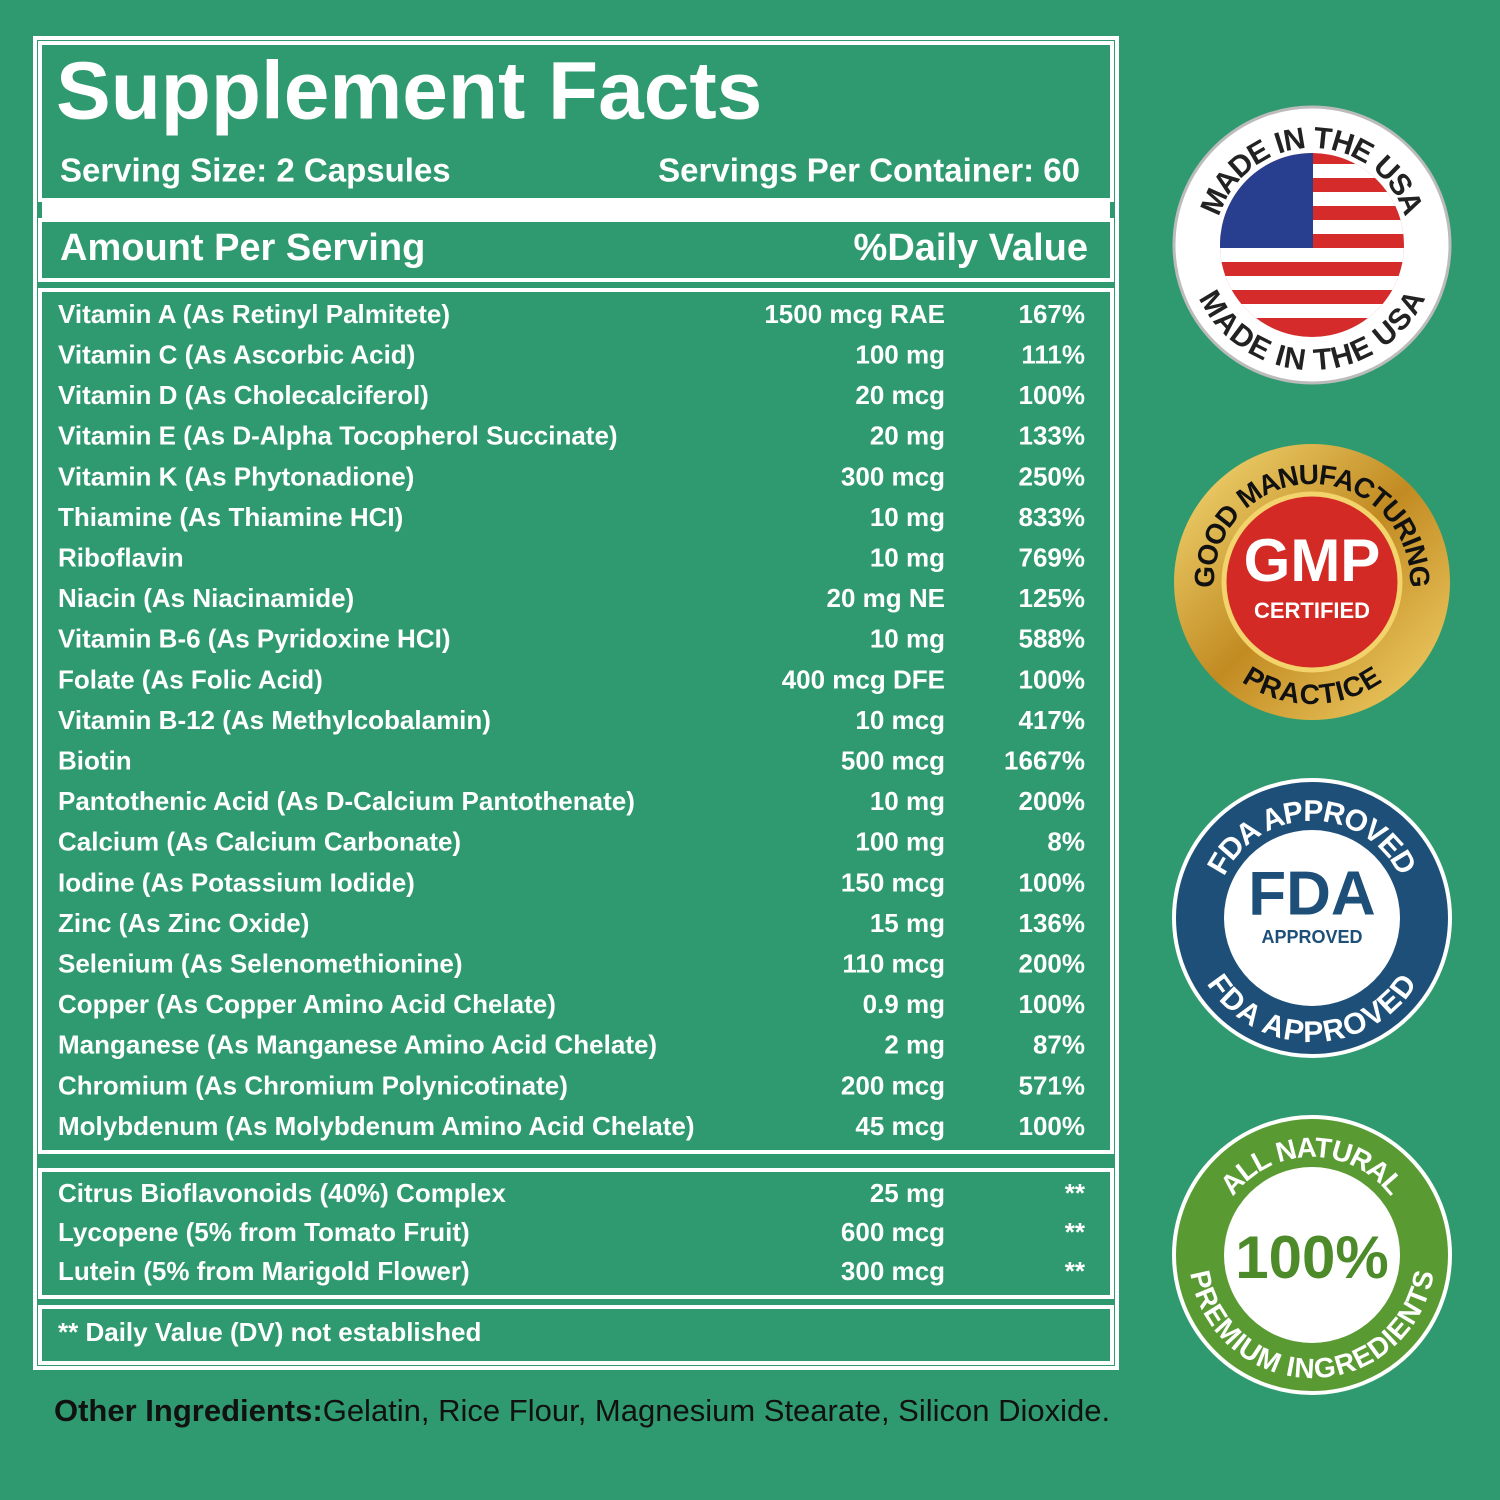 The image size is (1500, 1500). I want to click on fda-badge: FDA APPROVED FDA APPROVED FDA APPROVED, so click(1312, 918).